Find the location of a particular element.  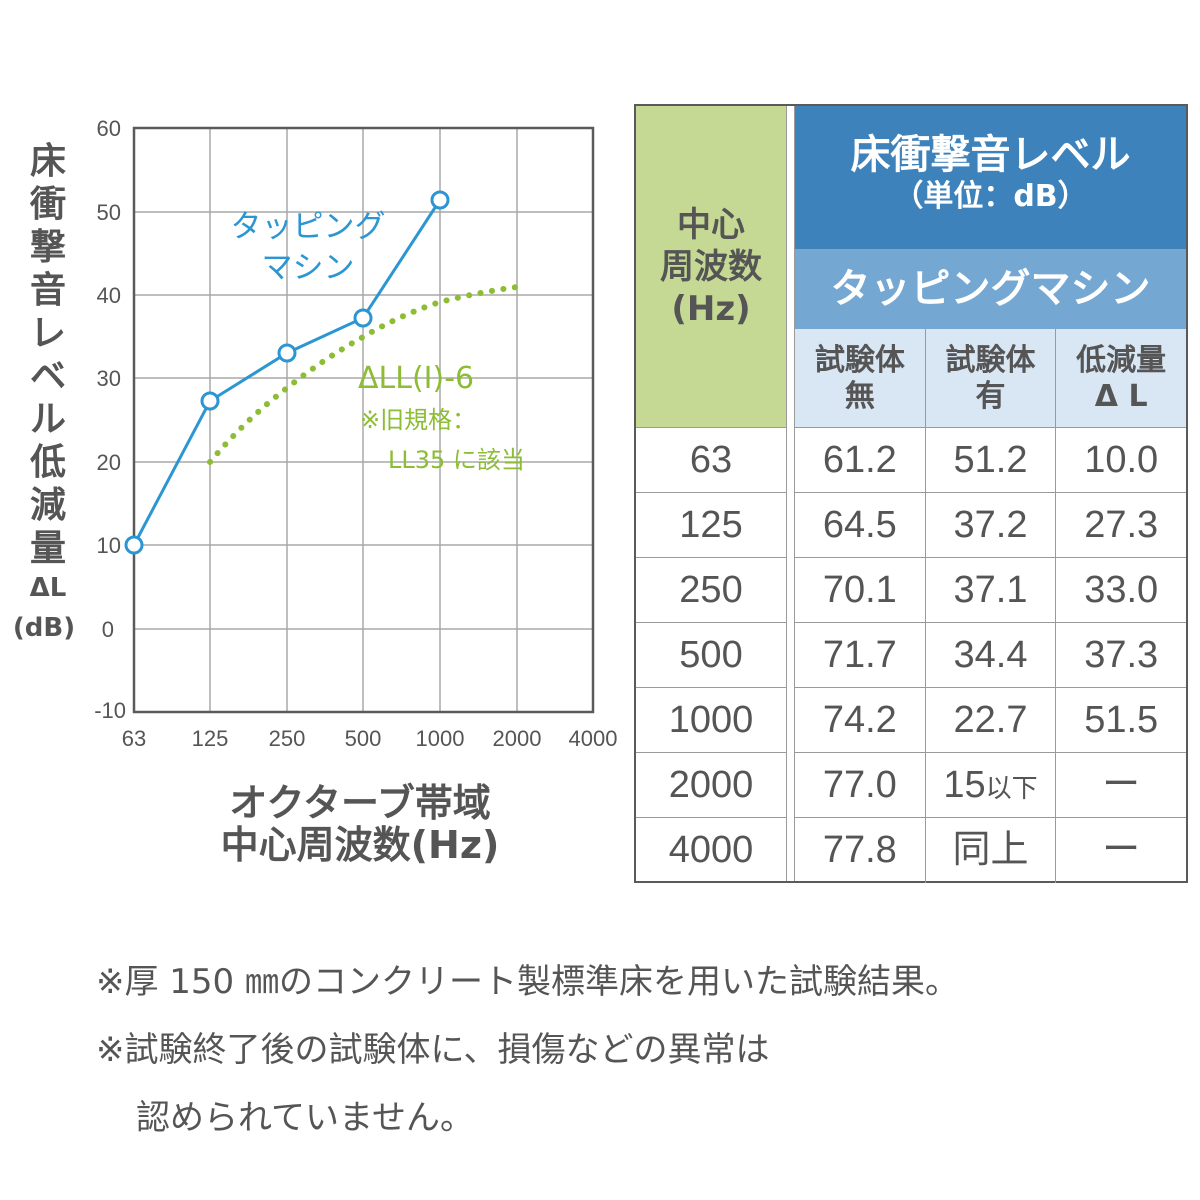

frequency-cell: 500 is located at coordinates (711, 655).